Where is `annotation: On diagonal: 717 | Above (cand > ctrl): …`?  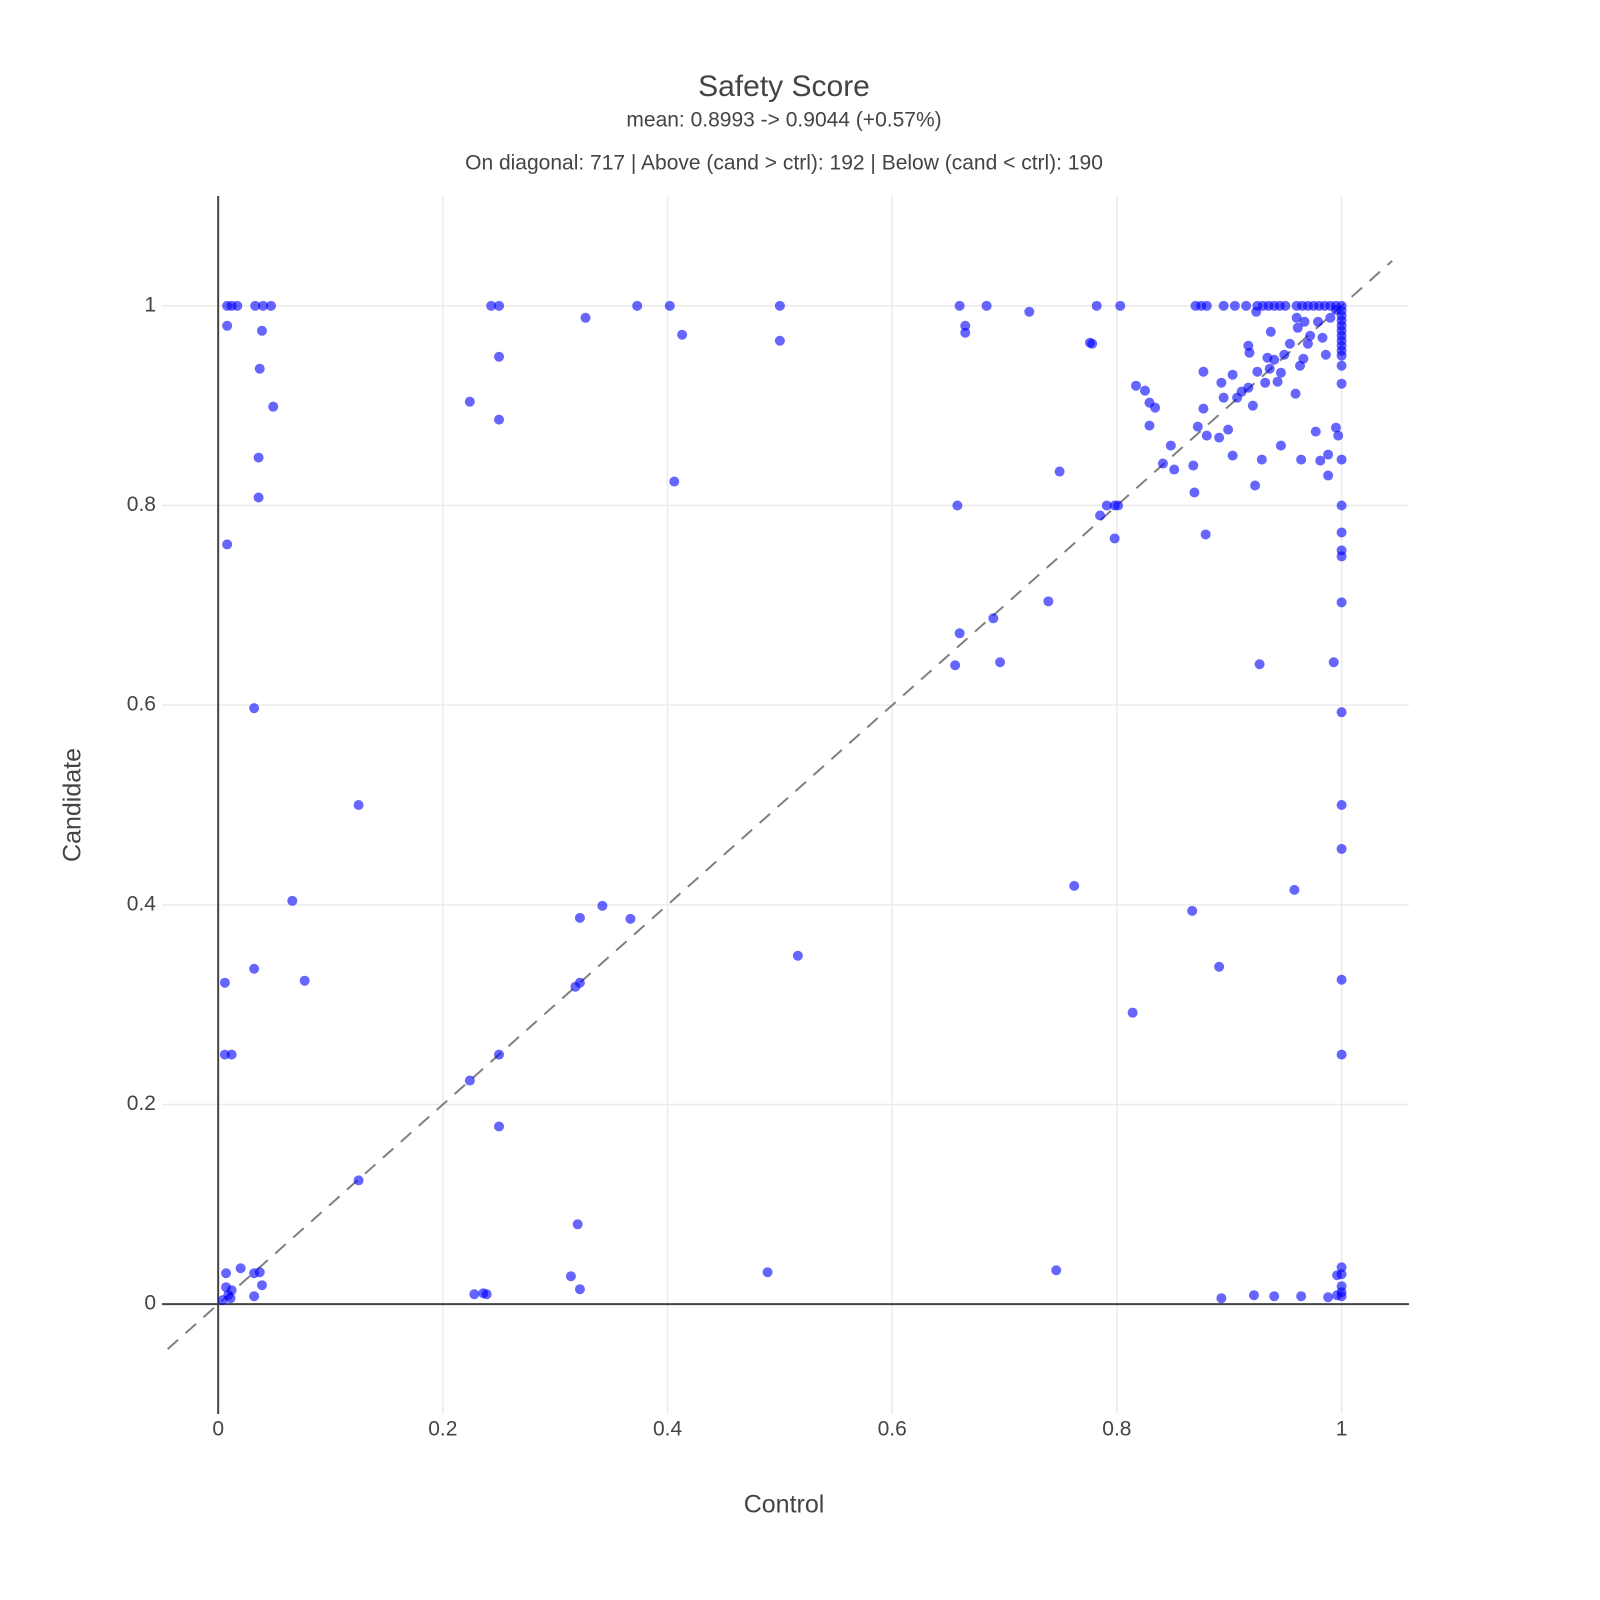
annotation: On diagonal: 717 | Above (cand > ctrl): … is located at coordinates (784, 163).